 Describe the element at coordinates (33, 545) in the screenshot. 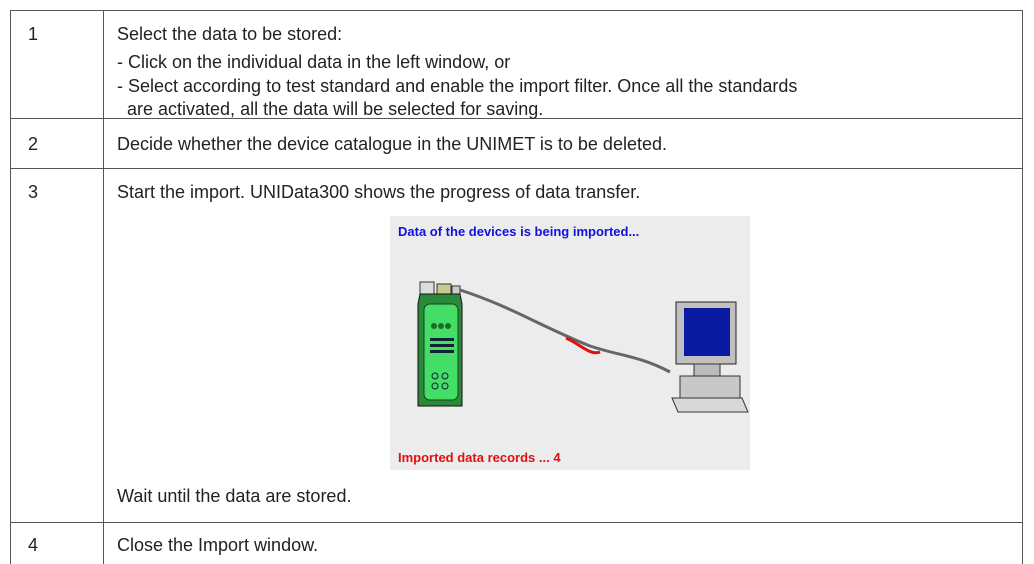

I see `step-number: 4` at that location.